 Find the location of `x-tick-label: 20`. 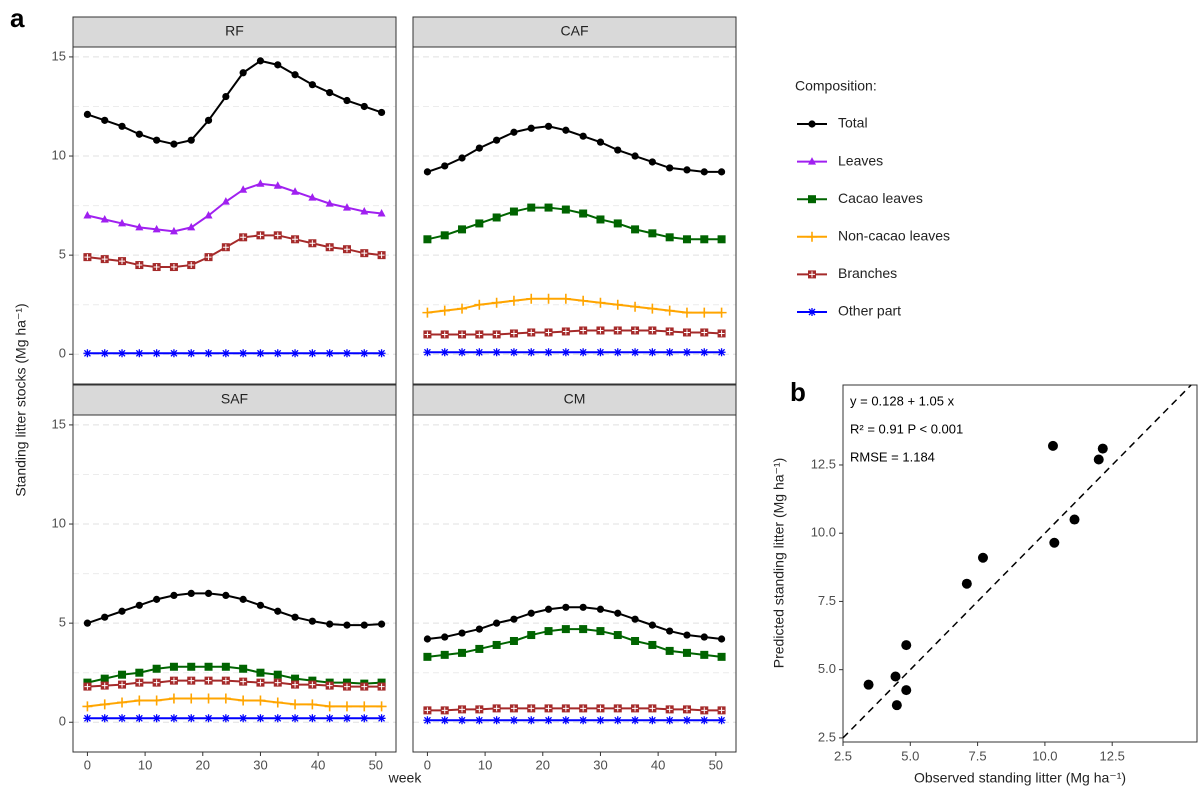

x-tick-label: 20 is located at coordinates (203, 764).